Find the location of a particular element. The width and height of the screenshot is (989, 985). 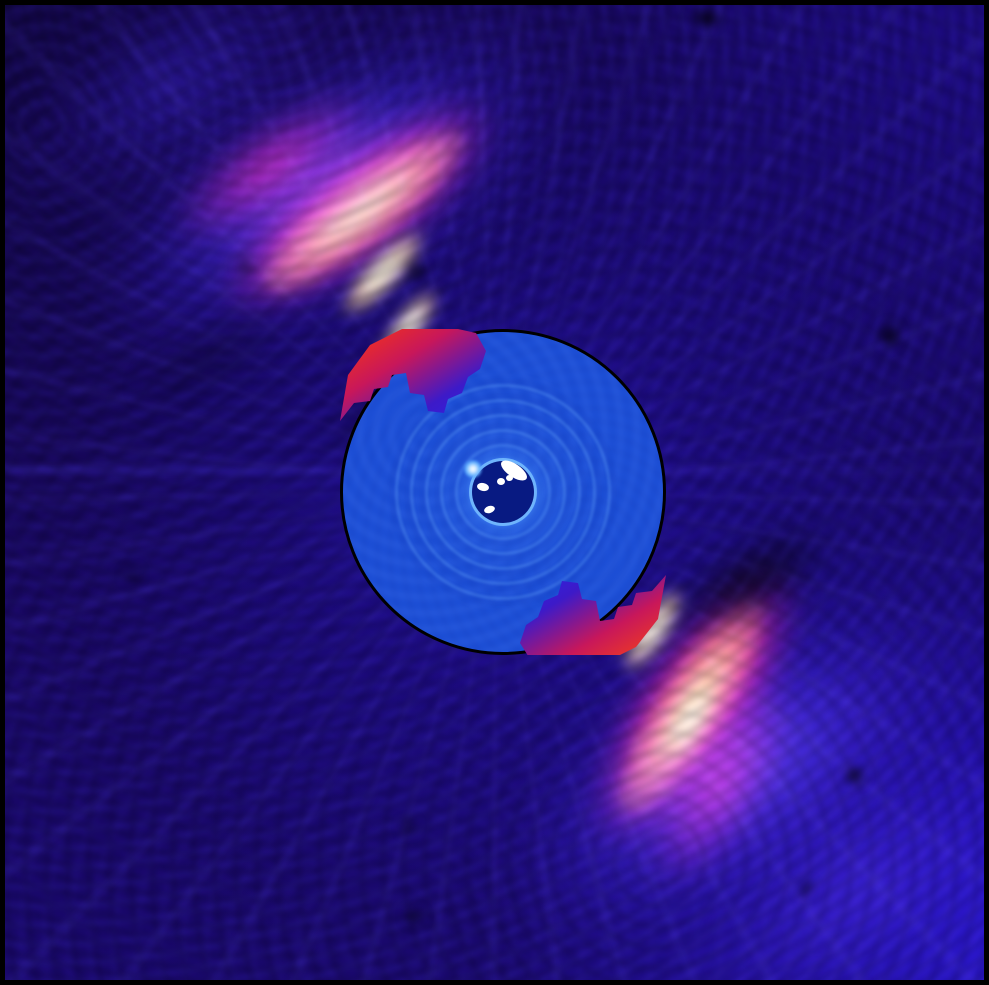

coronagraph-mask-disk is located at coordinates (503, 492).